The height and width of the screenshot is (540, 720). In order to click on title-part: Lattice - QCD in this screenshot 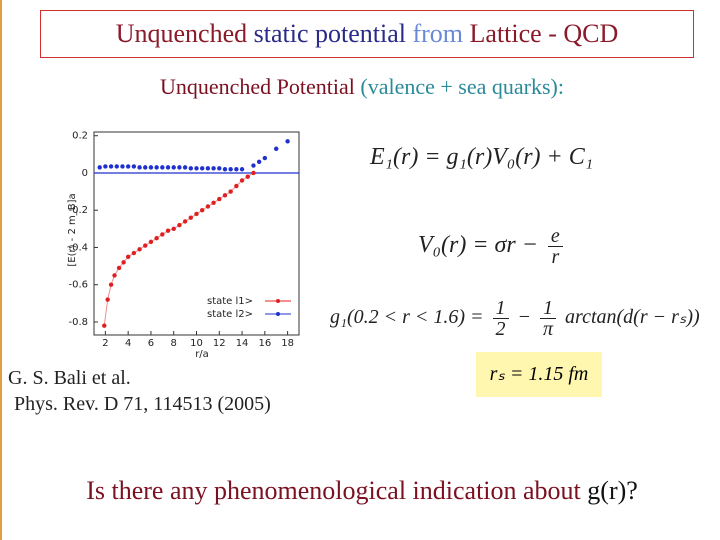, I will do `click(544, 33)`.